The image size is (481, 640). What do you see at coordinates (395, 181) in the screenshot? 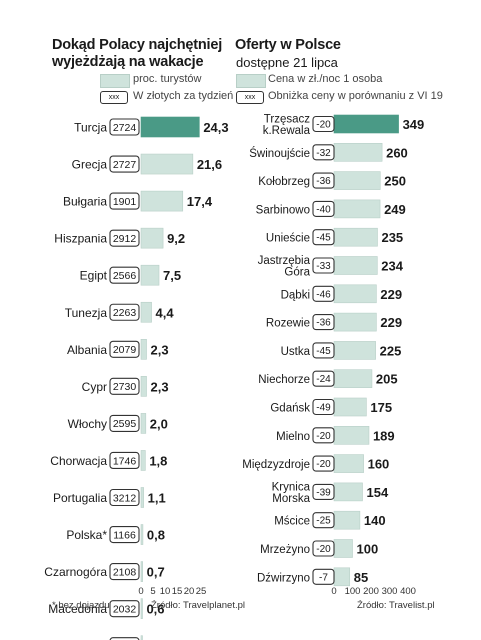
I see `price-value-label: 250` at bounding box center [395, 181].